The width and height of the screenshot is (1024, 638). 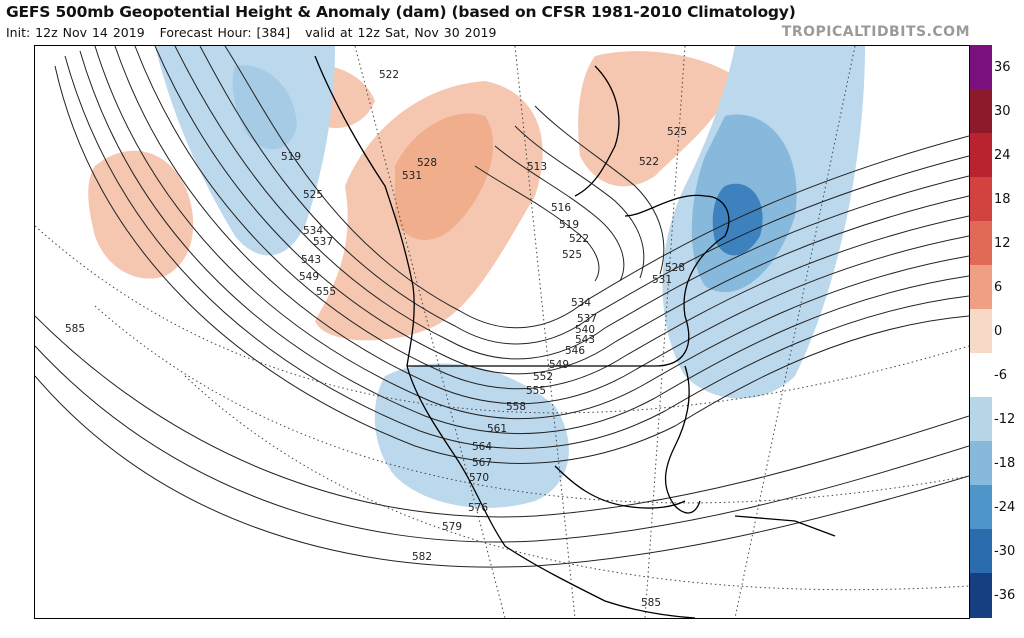 I want to click on colorbar-tick-label: 0, so click(x=998, y=332).